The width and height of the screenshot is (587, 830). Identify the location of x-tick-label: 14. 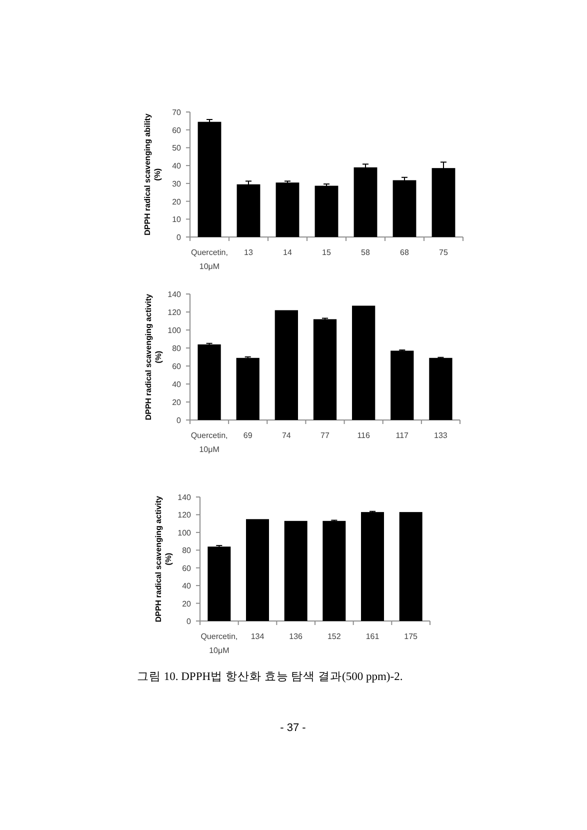
(287, 252).